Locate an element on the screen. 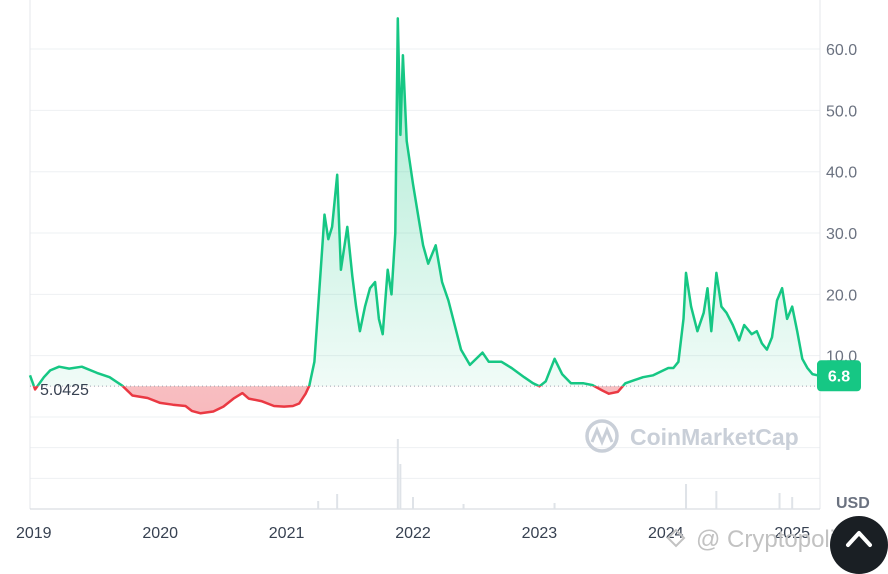 Image resolution: width=888 pixels, height=574 pixels. coinmarketcap-logo-icon is located at coordinates (602, 436).